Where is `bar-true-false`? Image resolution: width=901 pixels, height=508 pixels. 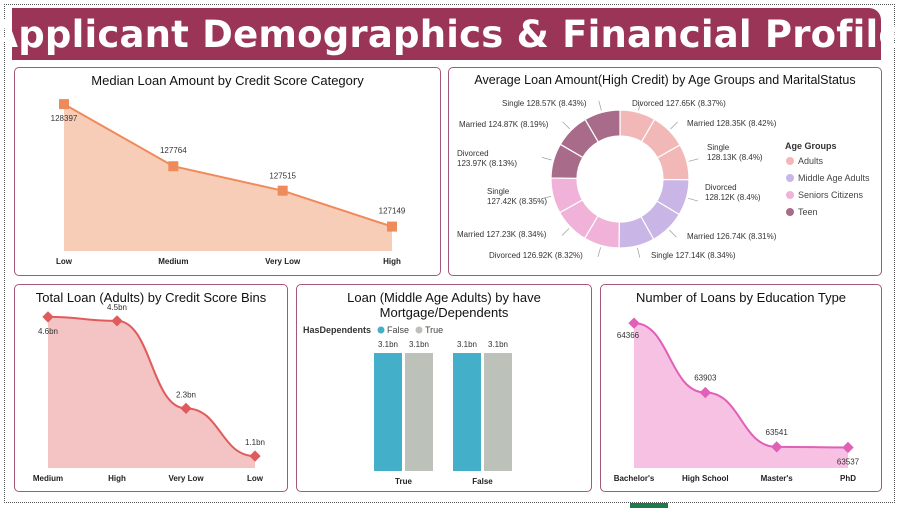 bar-true-false is located at coordinates (498, 412).